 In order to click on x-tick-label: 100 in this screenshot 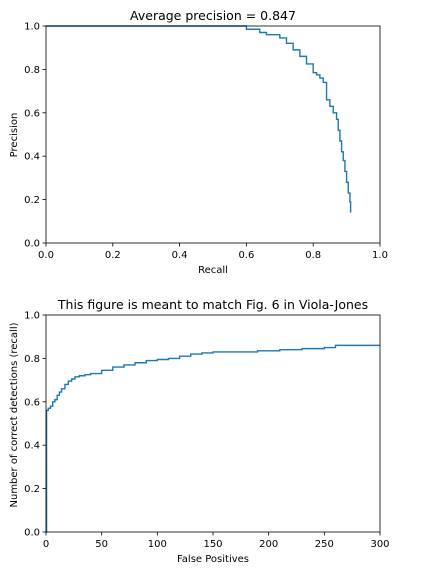, I will do `click(157, 544)`.